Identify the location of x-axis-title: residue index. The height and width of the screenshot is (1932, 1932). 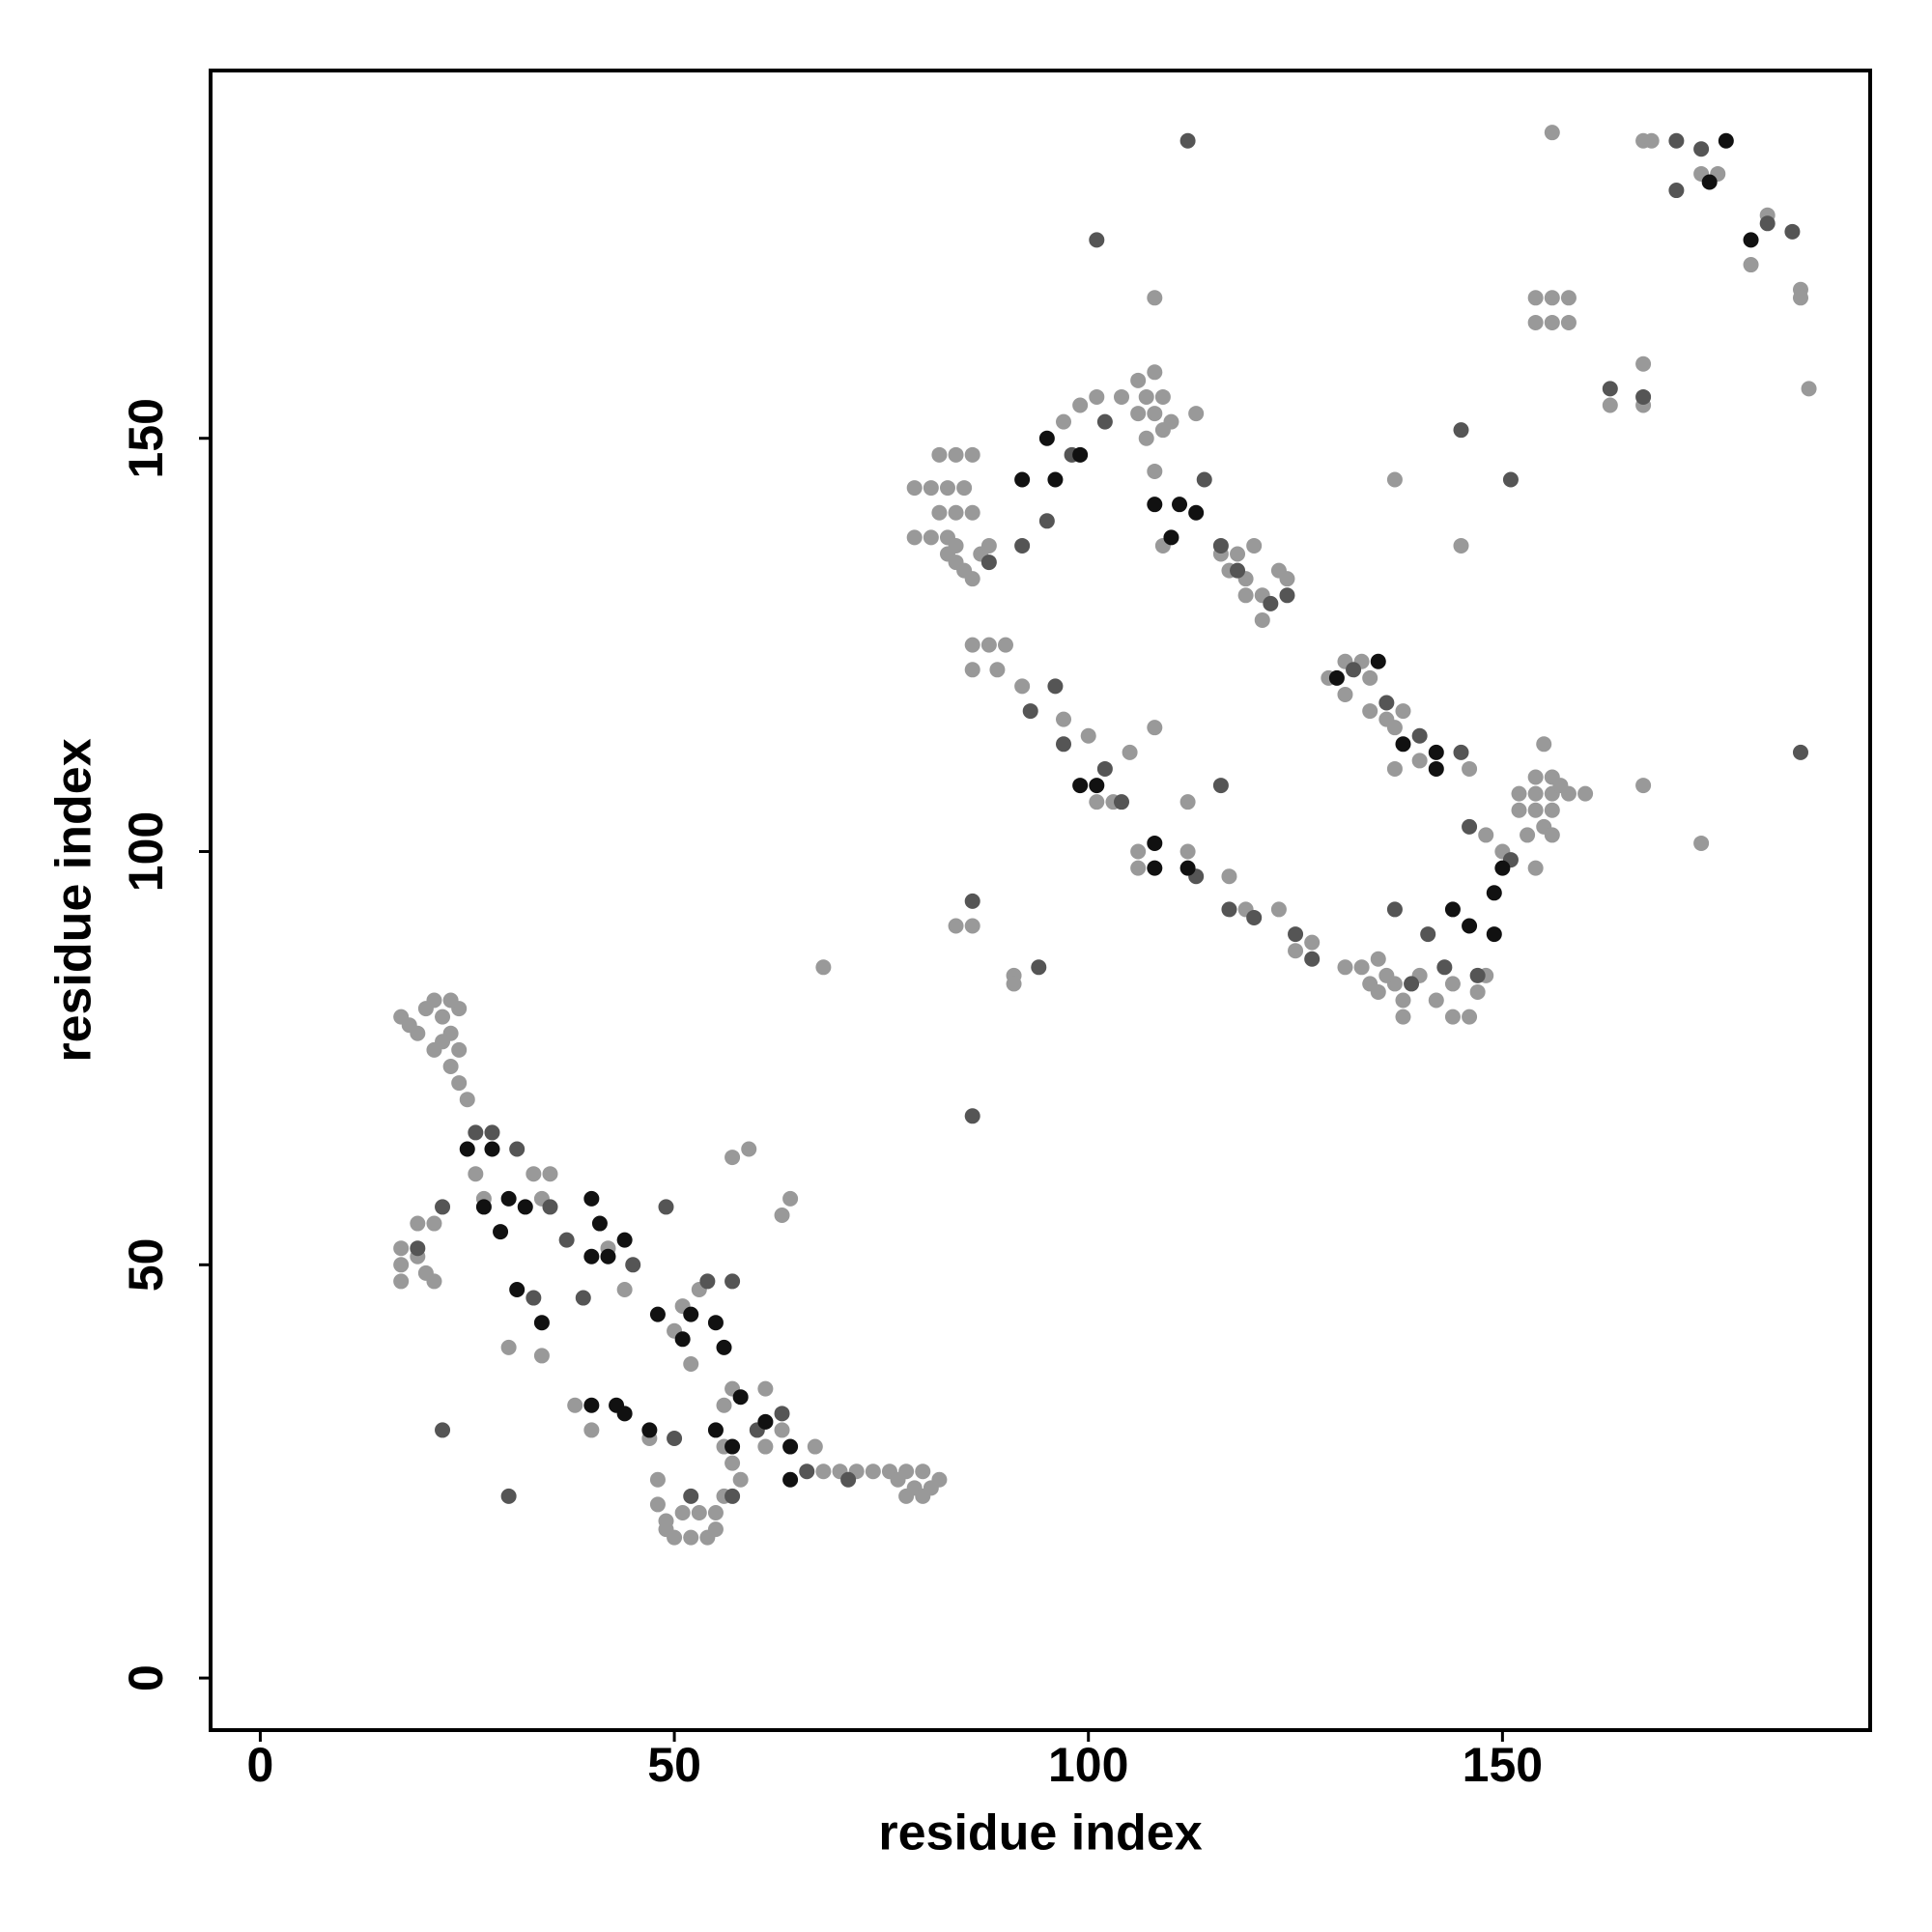
(1040, 1833).